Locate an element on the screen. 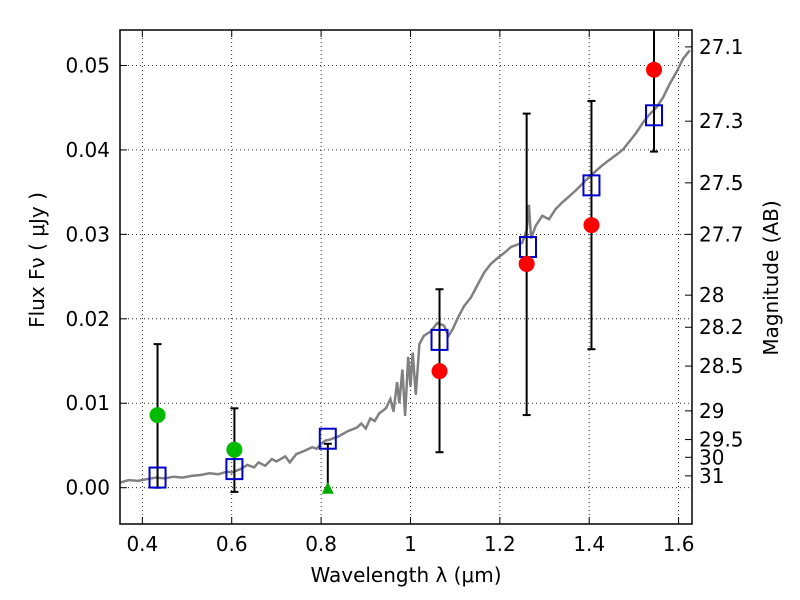  x-tick-label: 0.8 is located at coordinates (321, 544).